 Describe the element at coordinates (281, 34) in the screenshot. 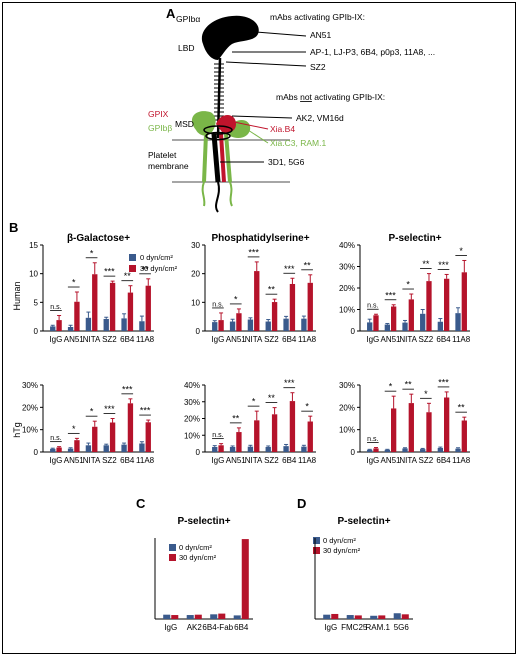

I see `arrow-an51` at that location.